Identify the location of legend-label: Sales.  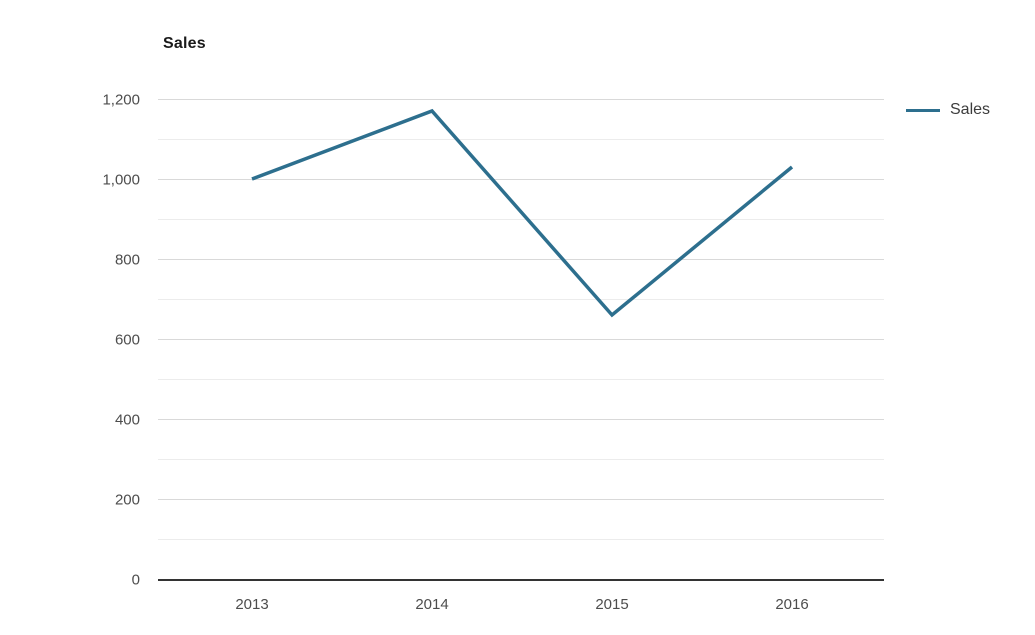
(970, 109).